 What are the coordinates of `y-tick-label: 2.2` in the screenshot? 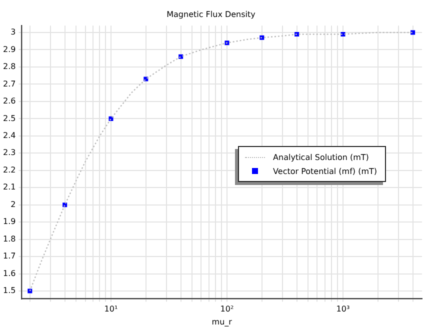 It's located at (9, 169).